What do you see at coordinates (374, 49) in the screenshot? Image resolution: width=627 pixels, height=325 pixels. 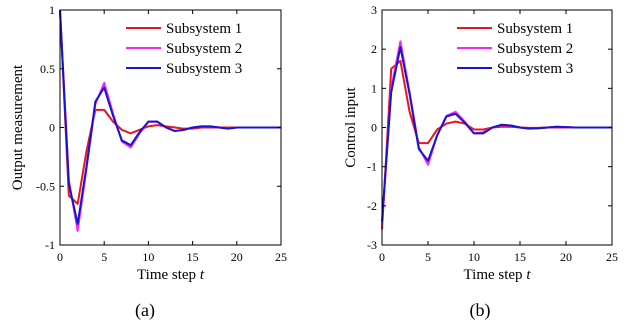 I see `y-tick-label: 2` at bounding box center [374, 49].